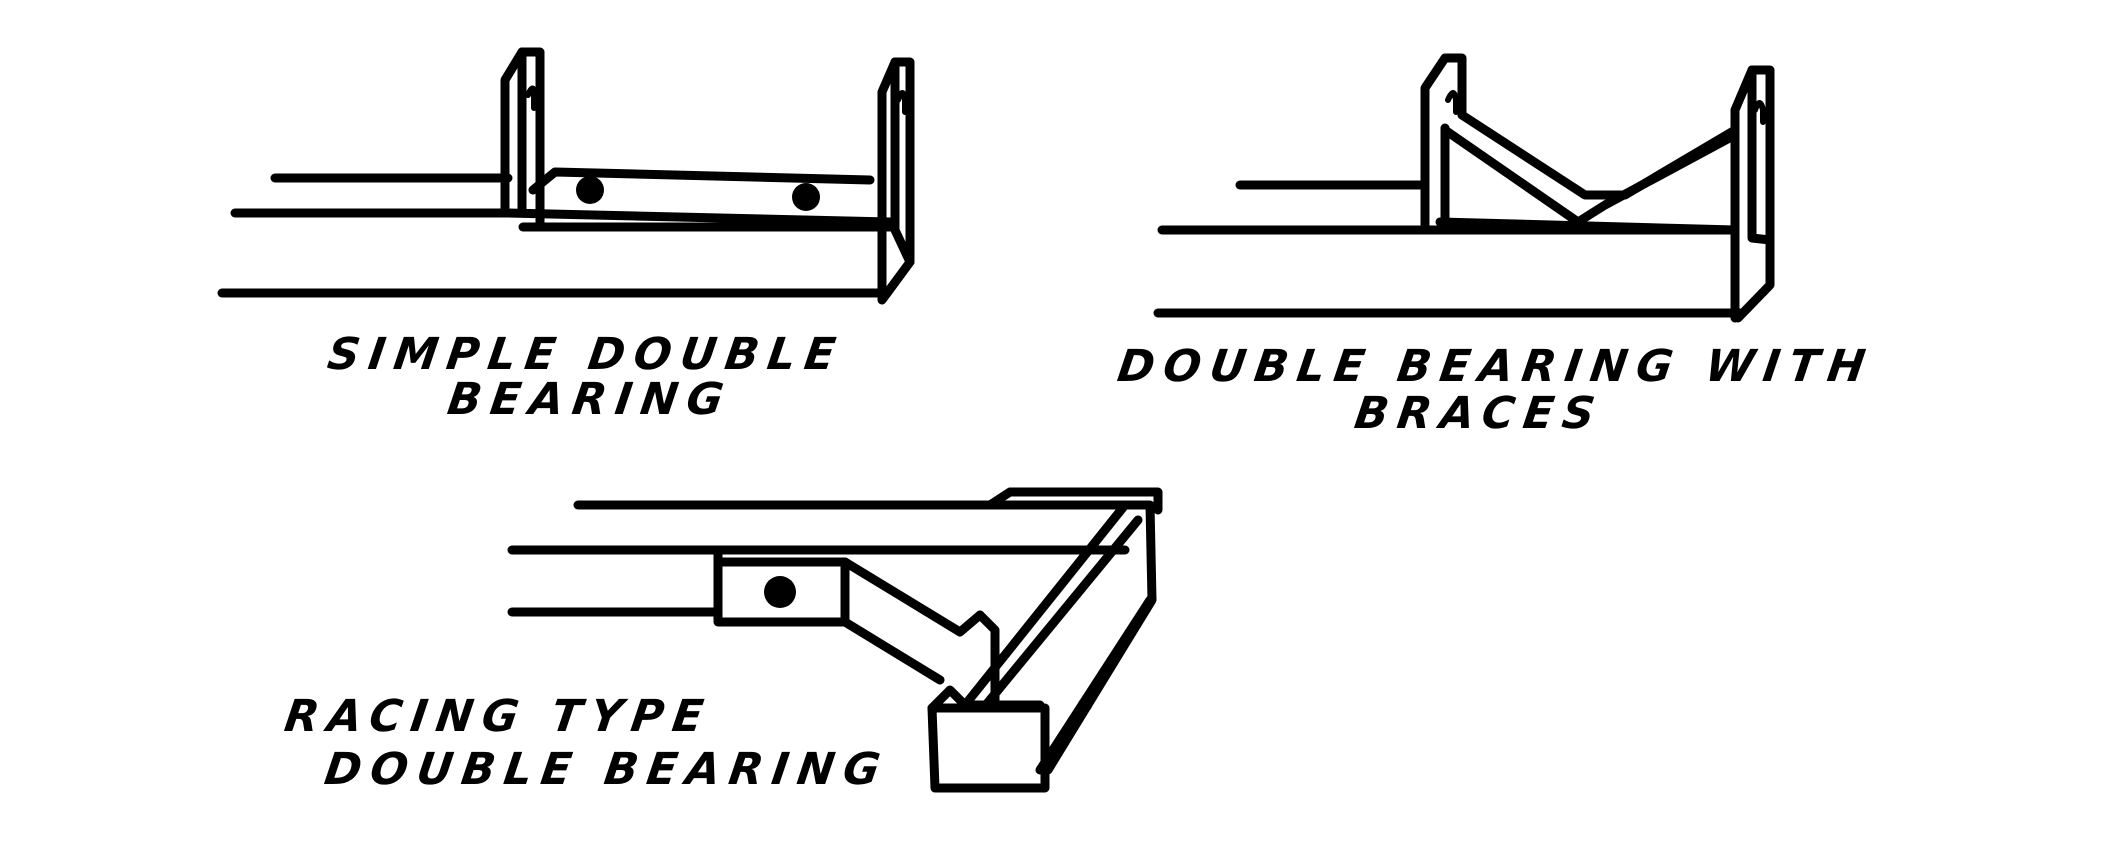 The width and height of the screenshot is (2112, 842). I want to click on caption-braced-line1: DOUBLE BEARING WITH, so click(1496, 366).